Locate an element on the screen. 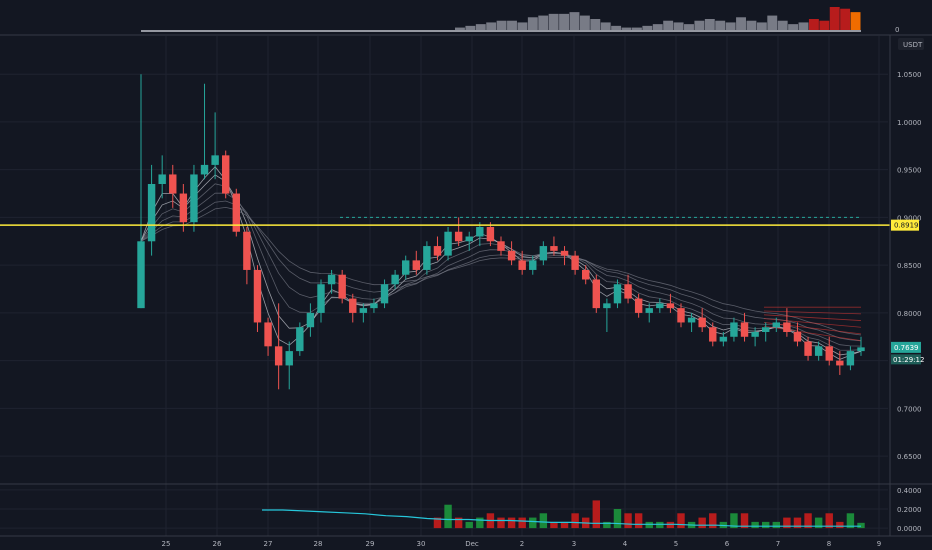 The width and height of the screenshot is (932, 550). y-tick-label: 0.8500 is located at coordinates (909, 266).